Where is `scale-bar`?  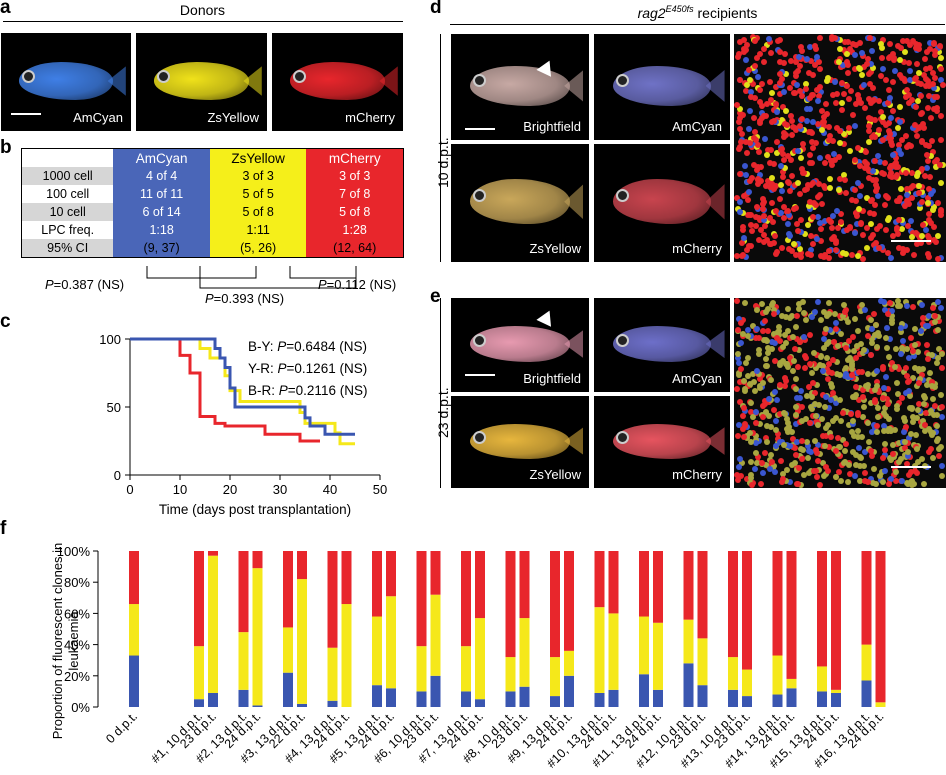
scale-bar is located at coordinates (911, 241).